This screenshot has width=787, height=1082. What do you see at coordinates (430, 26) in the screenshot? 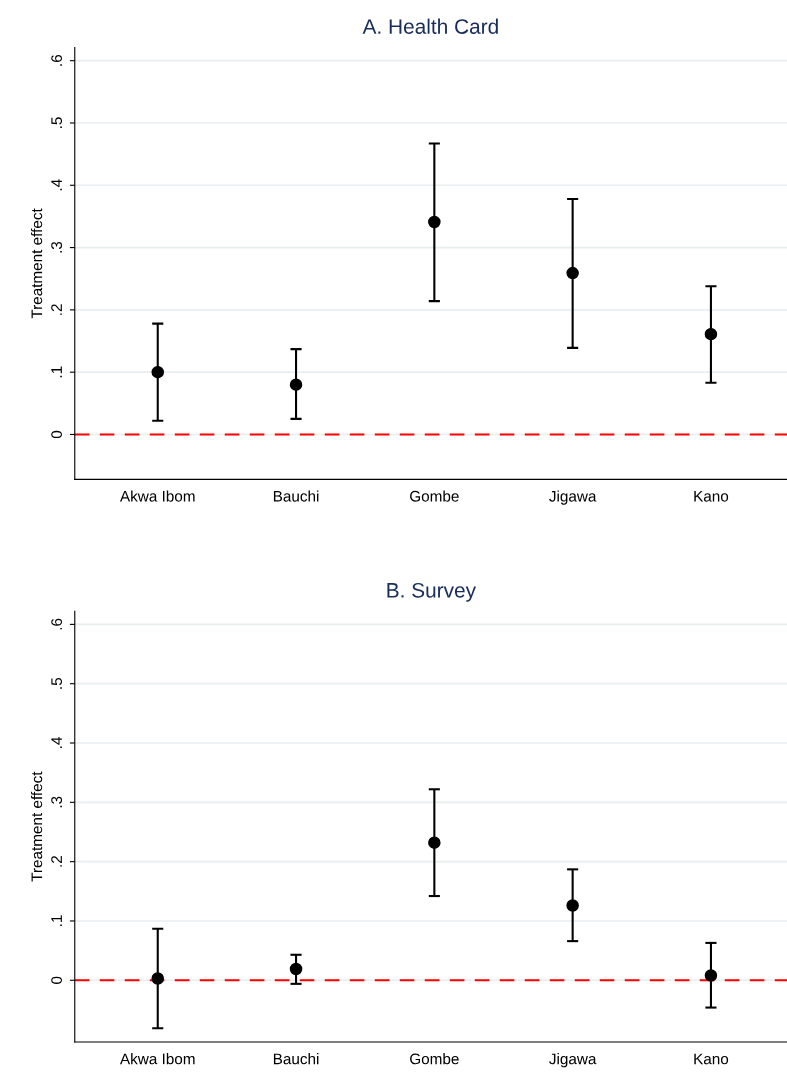
I see `chart-title: A. Health Card` at bounding box center [430, 26].